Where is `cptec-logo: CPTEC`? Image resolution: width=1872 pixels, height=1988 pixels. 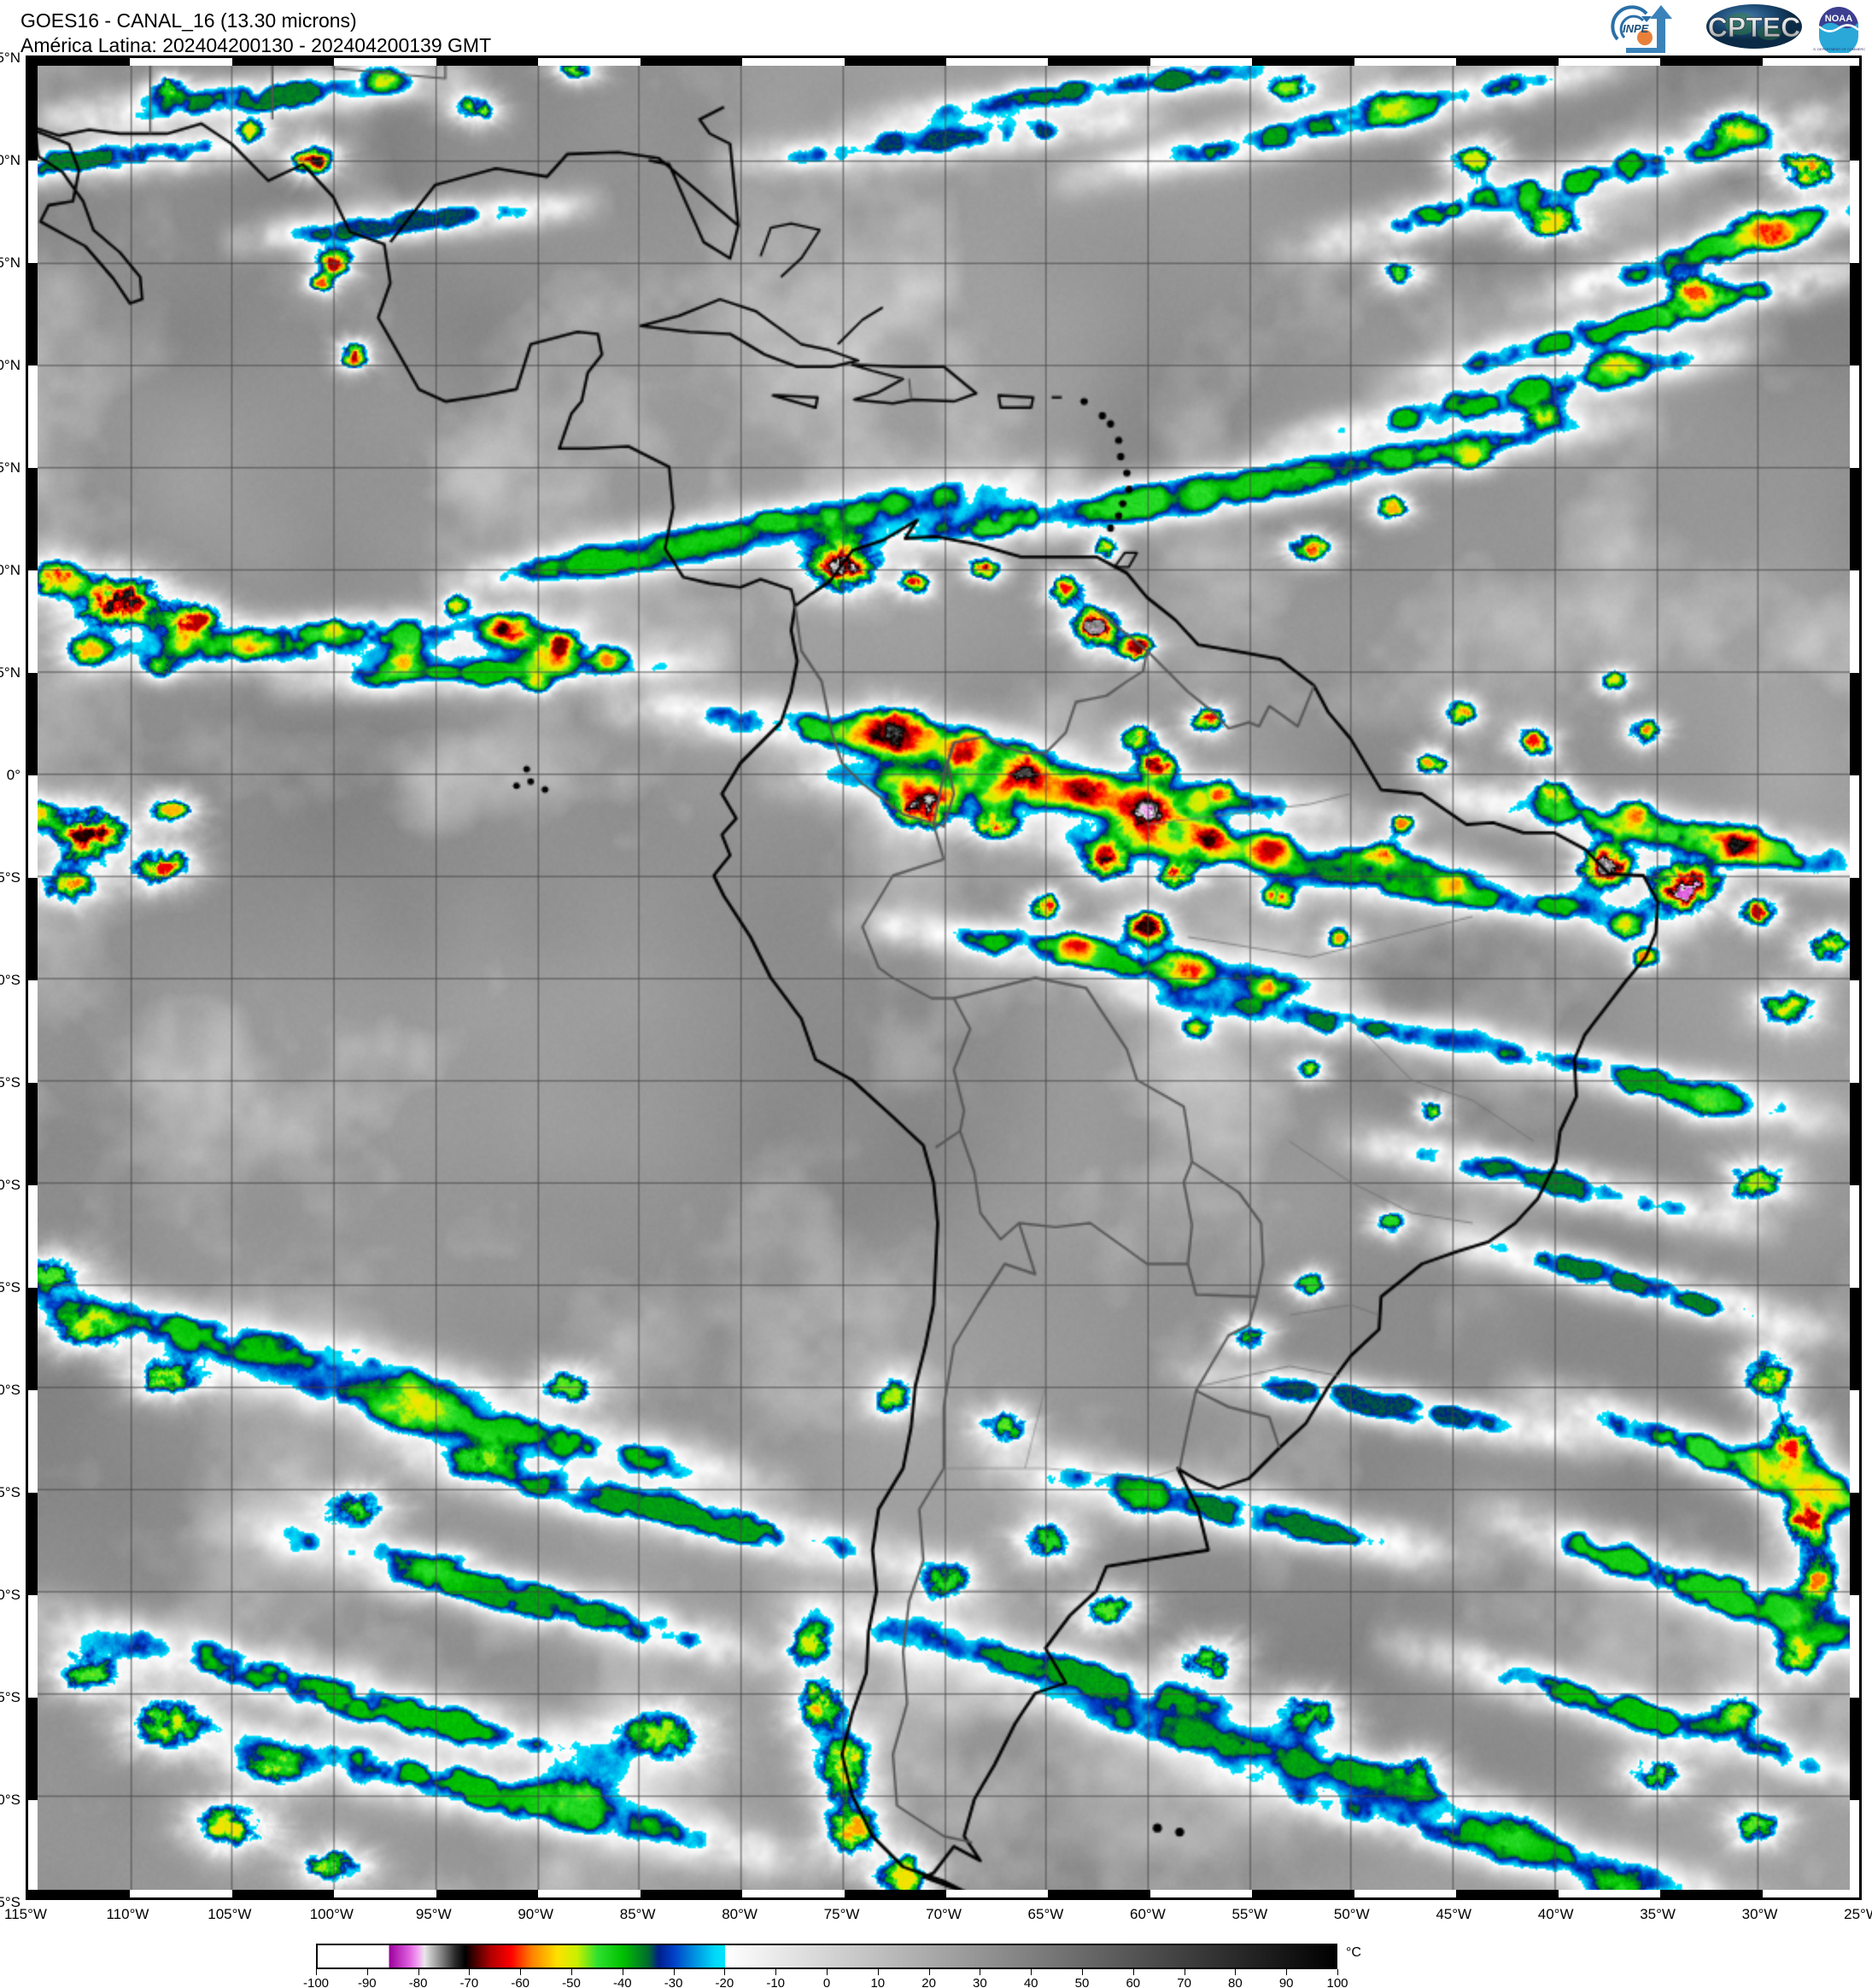
cptec-logo: CPTEC is located at coordinates (1754, 26).